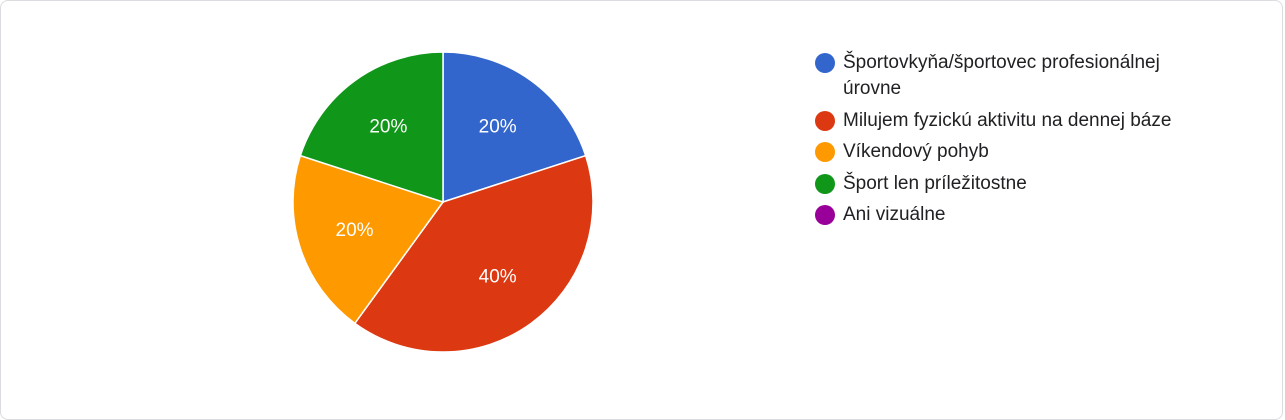 Image resolution: width=1285 pixels, height=420 pixels. Describe the element at coordinates (1015, 152) in the screenshot. I see `legend-item-weekend: Víkendový pohyb` at that location.